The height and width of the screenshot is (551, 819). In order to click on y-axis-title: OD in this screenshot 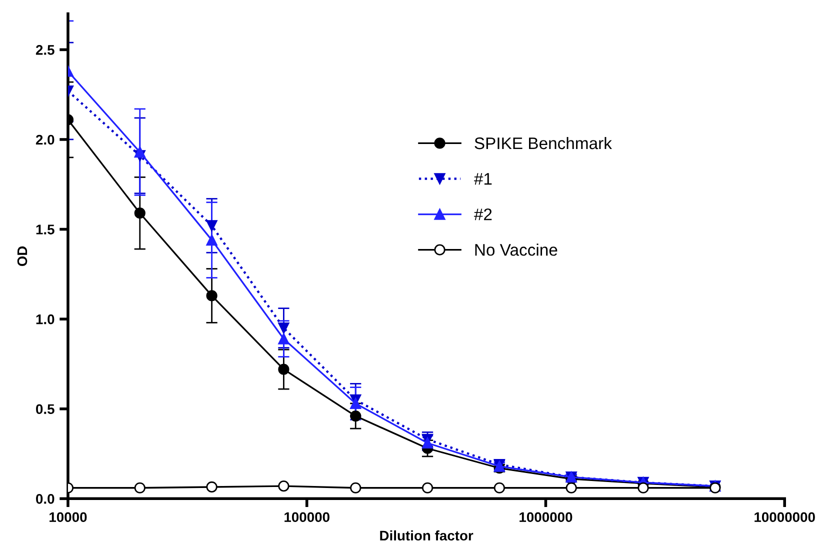, I will do `click(22, 256)`.